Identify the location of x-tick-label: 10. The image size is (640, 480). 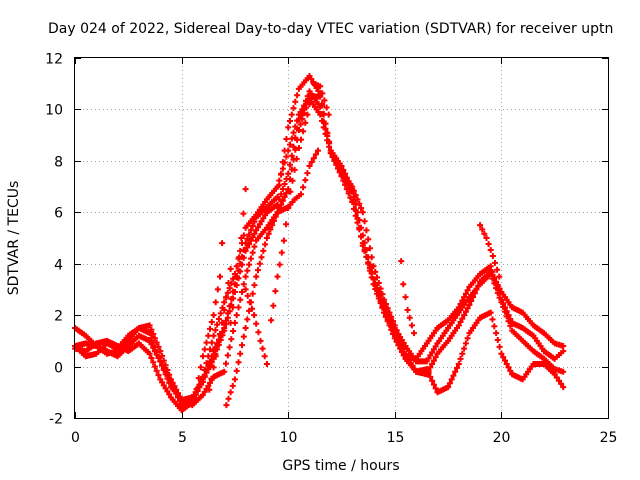
(289, 438).